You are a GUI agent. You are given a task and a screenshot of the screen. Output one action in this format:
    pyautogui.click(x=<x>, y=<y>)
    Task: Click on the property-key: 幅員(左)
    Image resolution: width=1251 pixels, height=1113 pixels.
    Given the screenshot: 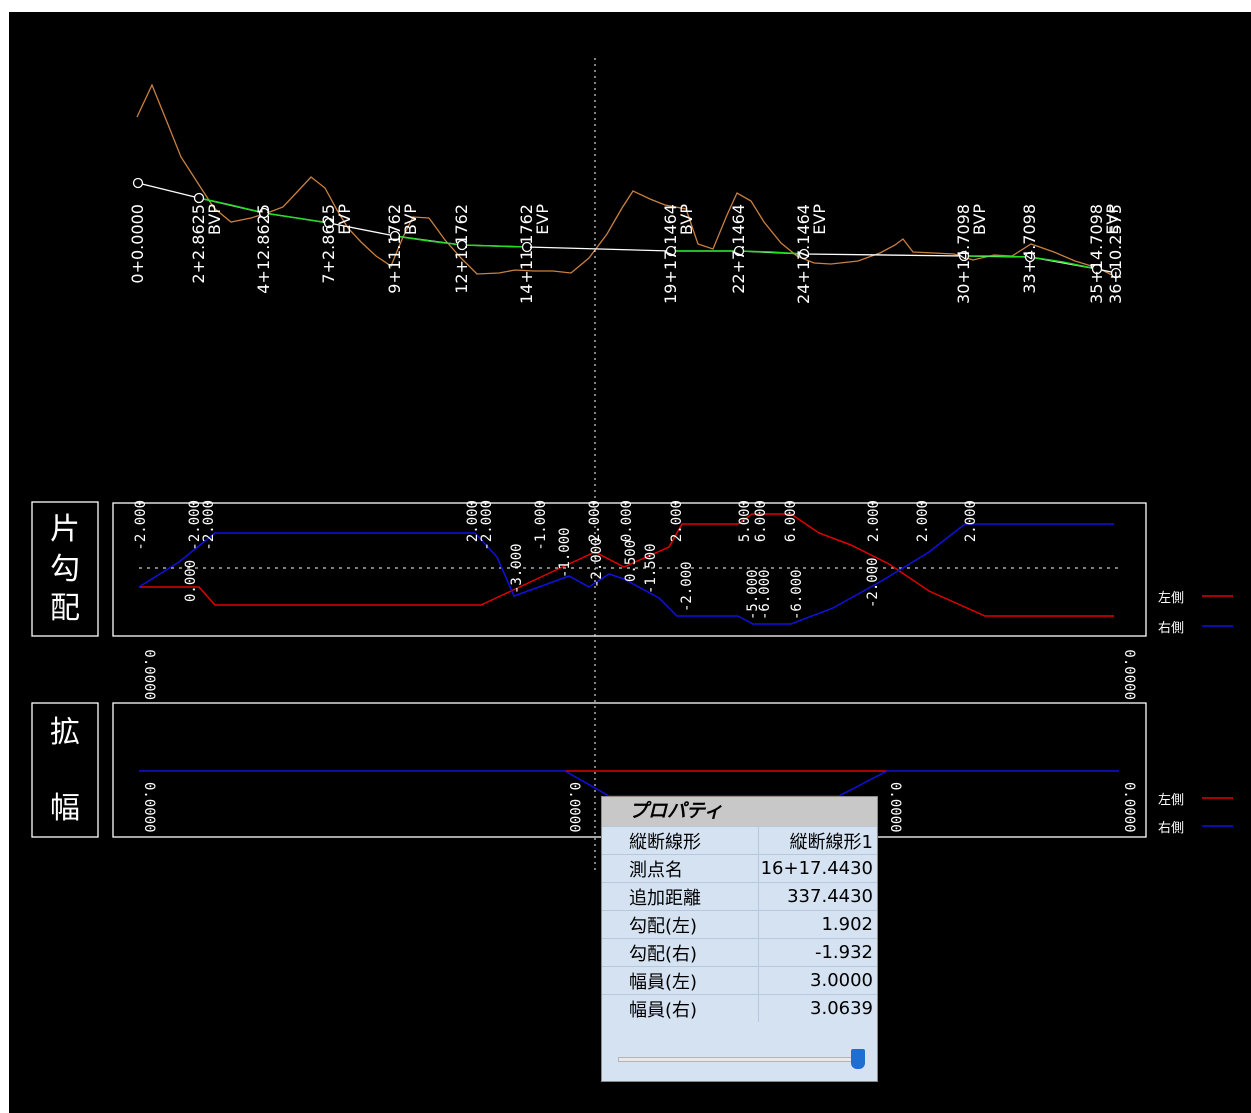 What is the action you would take?
    pyautogui.click(x=680, y=980)
    